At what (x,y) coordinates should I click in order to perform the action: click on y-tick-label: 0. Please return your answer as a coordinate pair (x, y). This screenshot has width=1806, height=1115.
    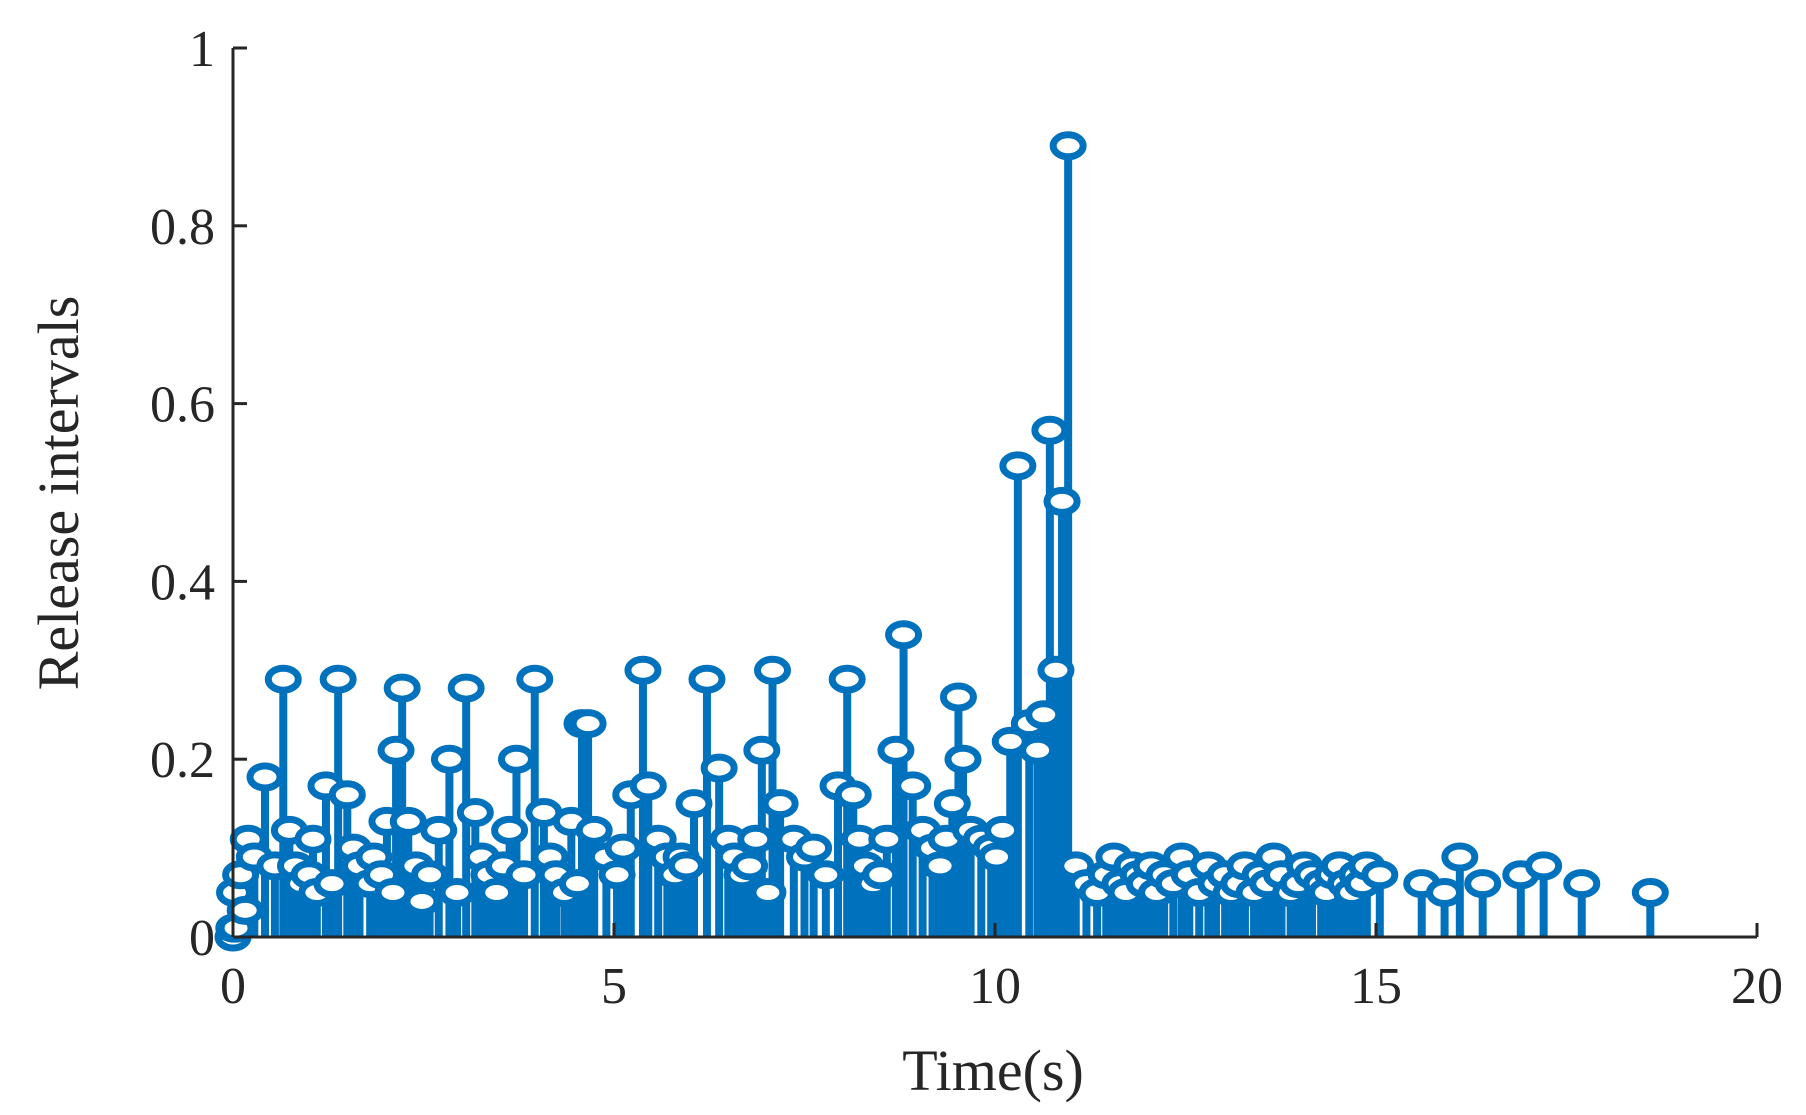
    Looking at the image, I should click on (202, 938).